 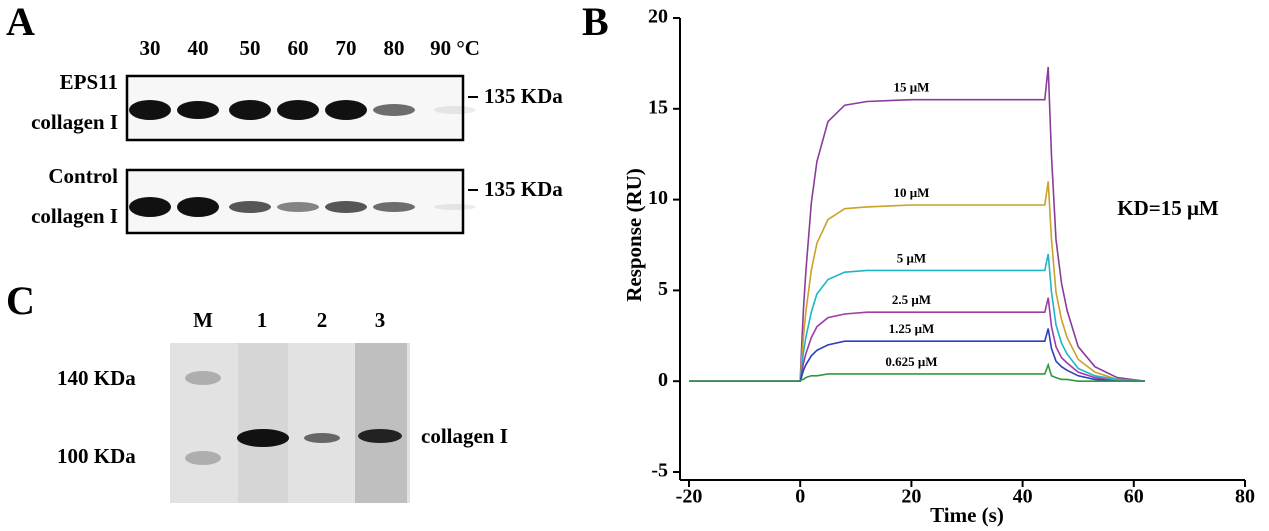 What do you see at coordinates (250, 48) in the screenshot?
I see `temperature-label: 50` at bounding box center [250, 48].